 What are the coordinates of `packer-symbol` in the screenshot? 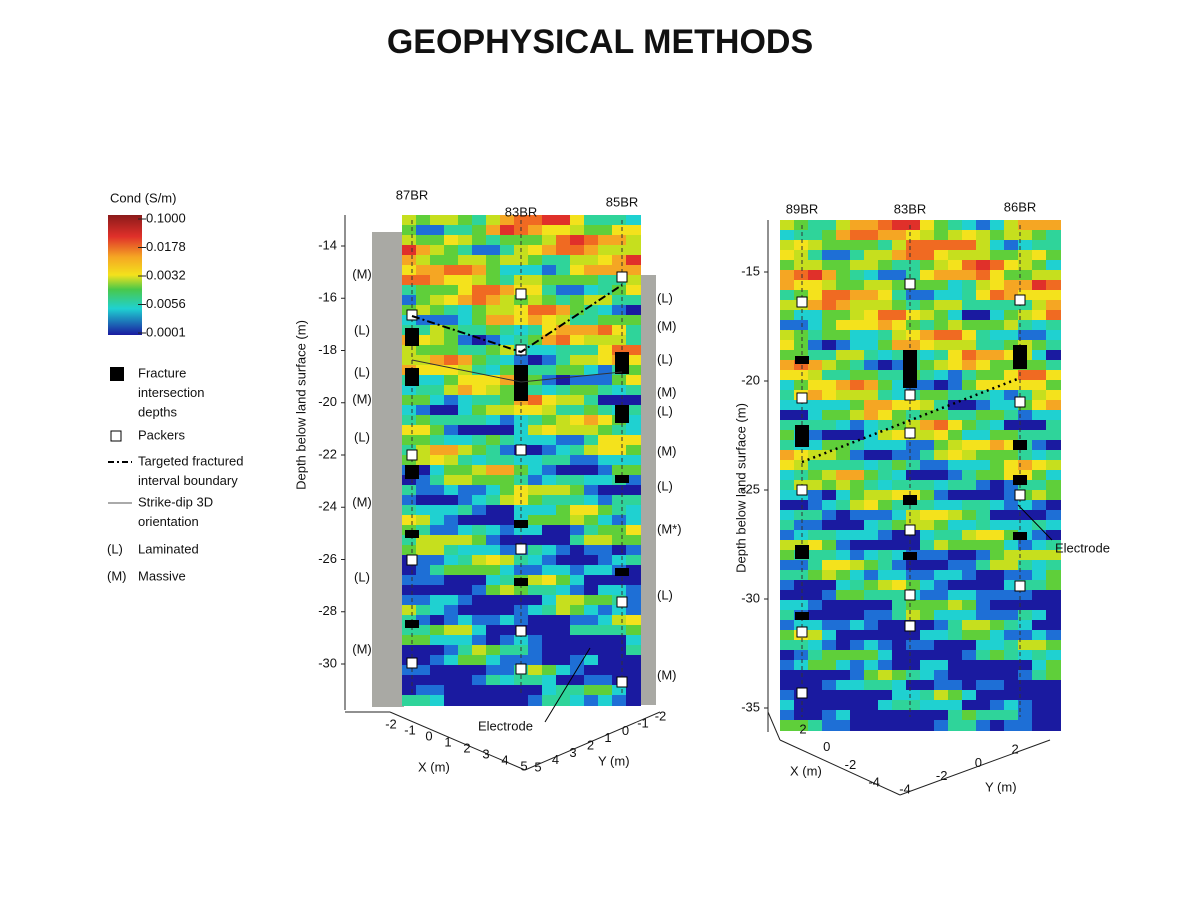 It's located at (116, 436).